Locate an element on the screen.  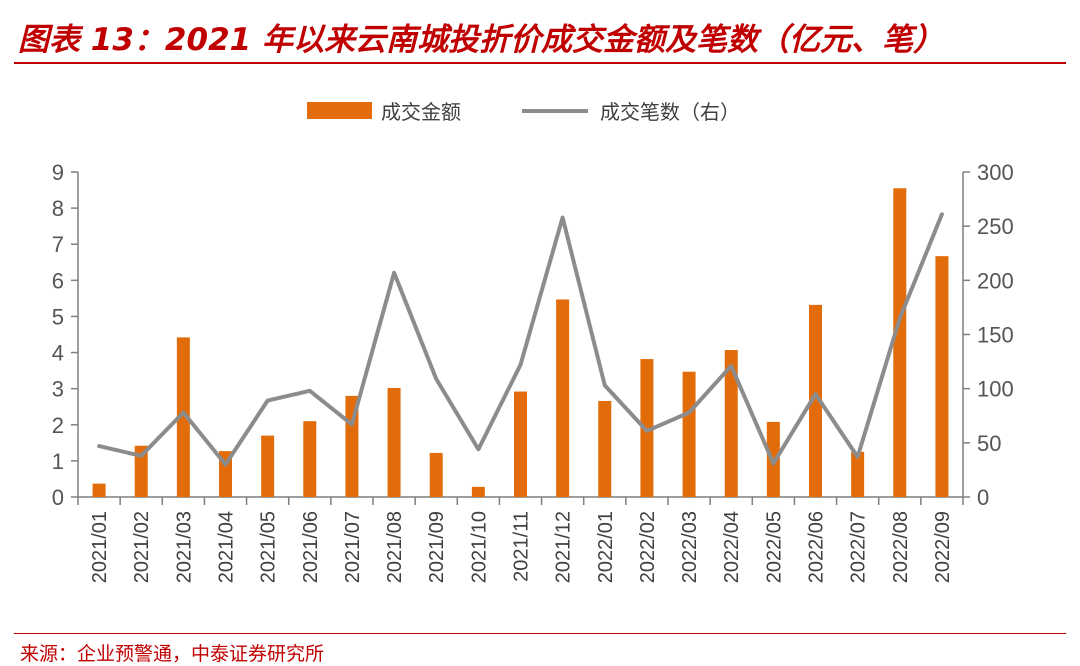
right-y-tick-label: 100 is located at coordinates (995, 389).